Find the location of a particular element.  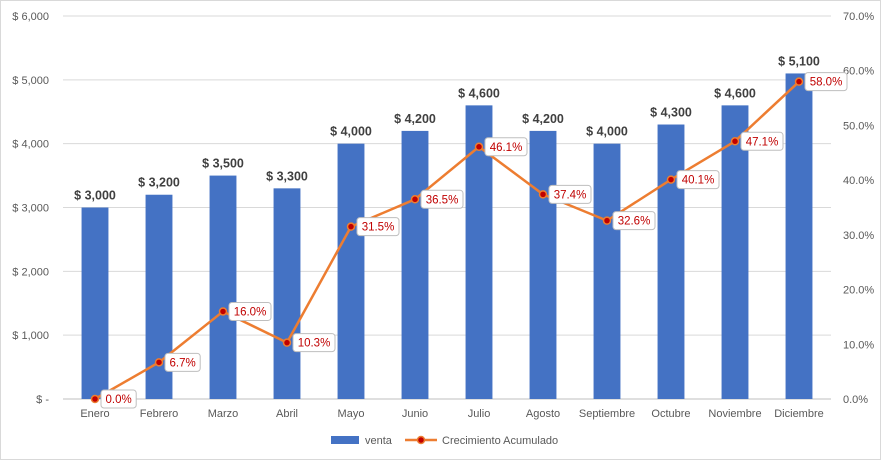

line-value-text: 32.6% is located at coordinates (634, 222).